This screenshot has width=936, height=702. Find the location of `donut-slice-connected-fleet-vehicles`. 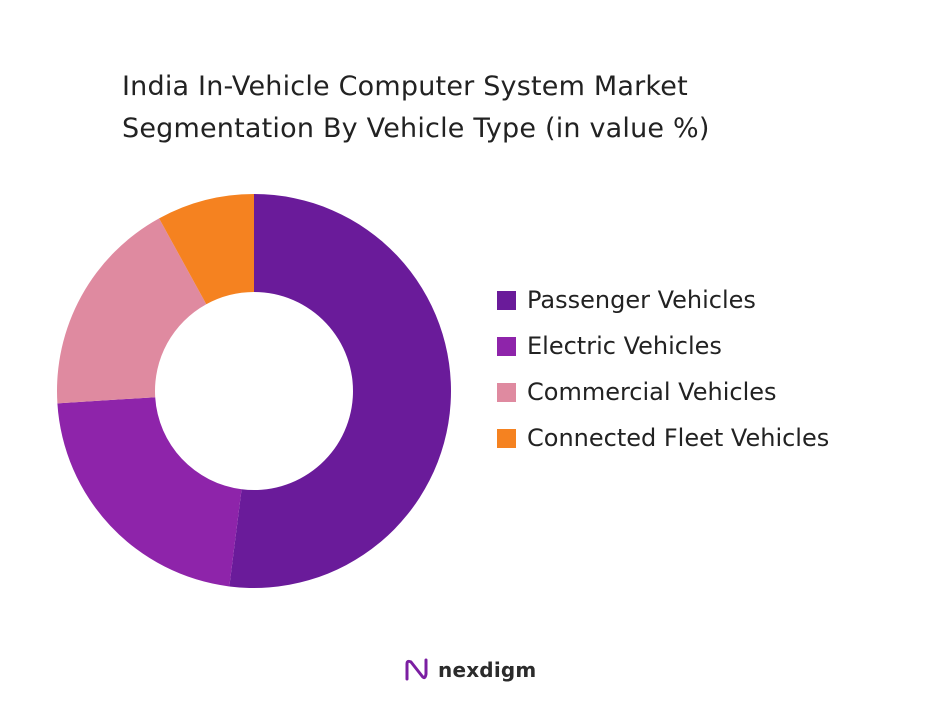

donut-slice-connected-fleet-vehicles is located at coordinates (206, 249).